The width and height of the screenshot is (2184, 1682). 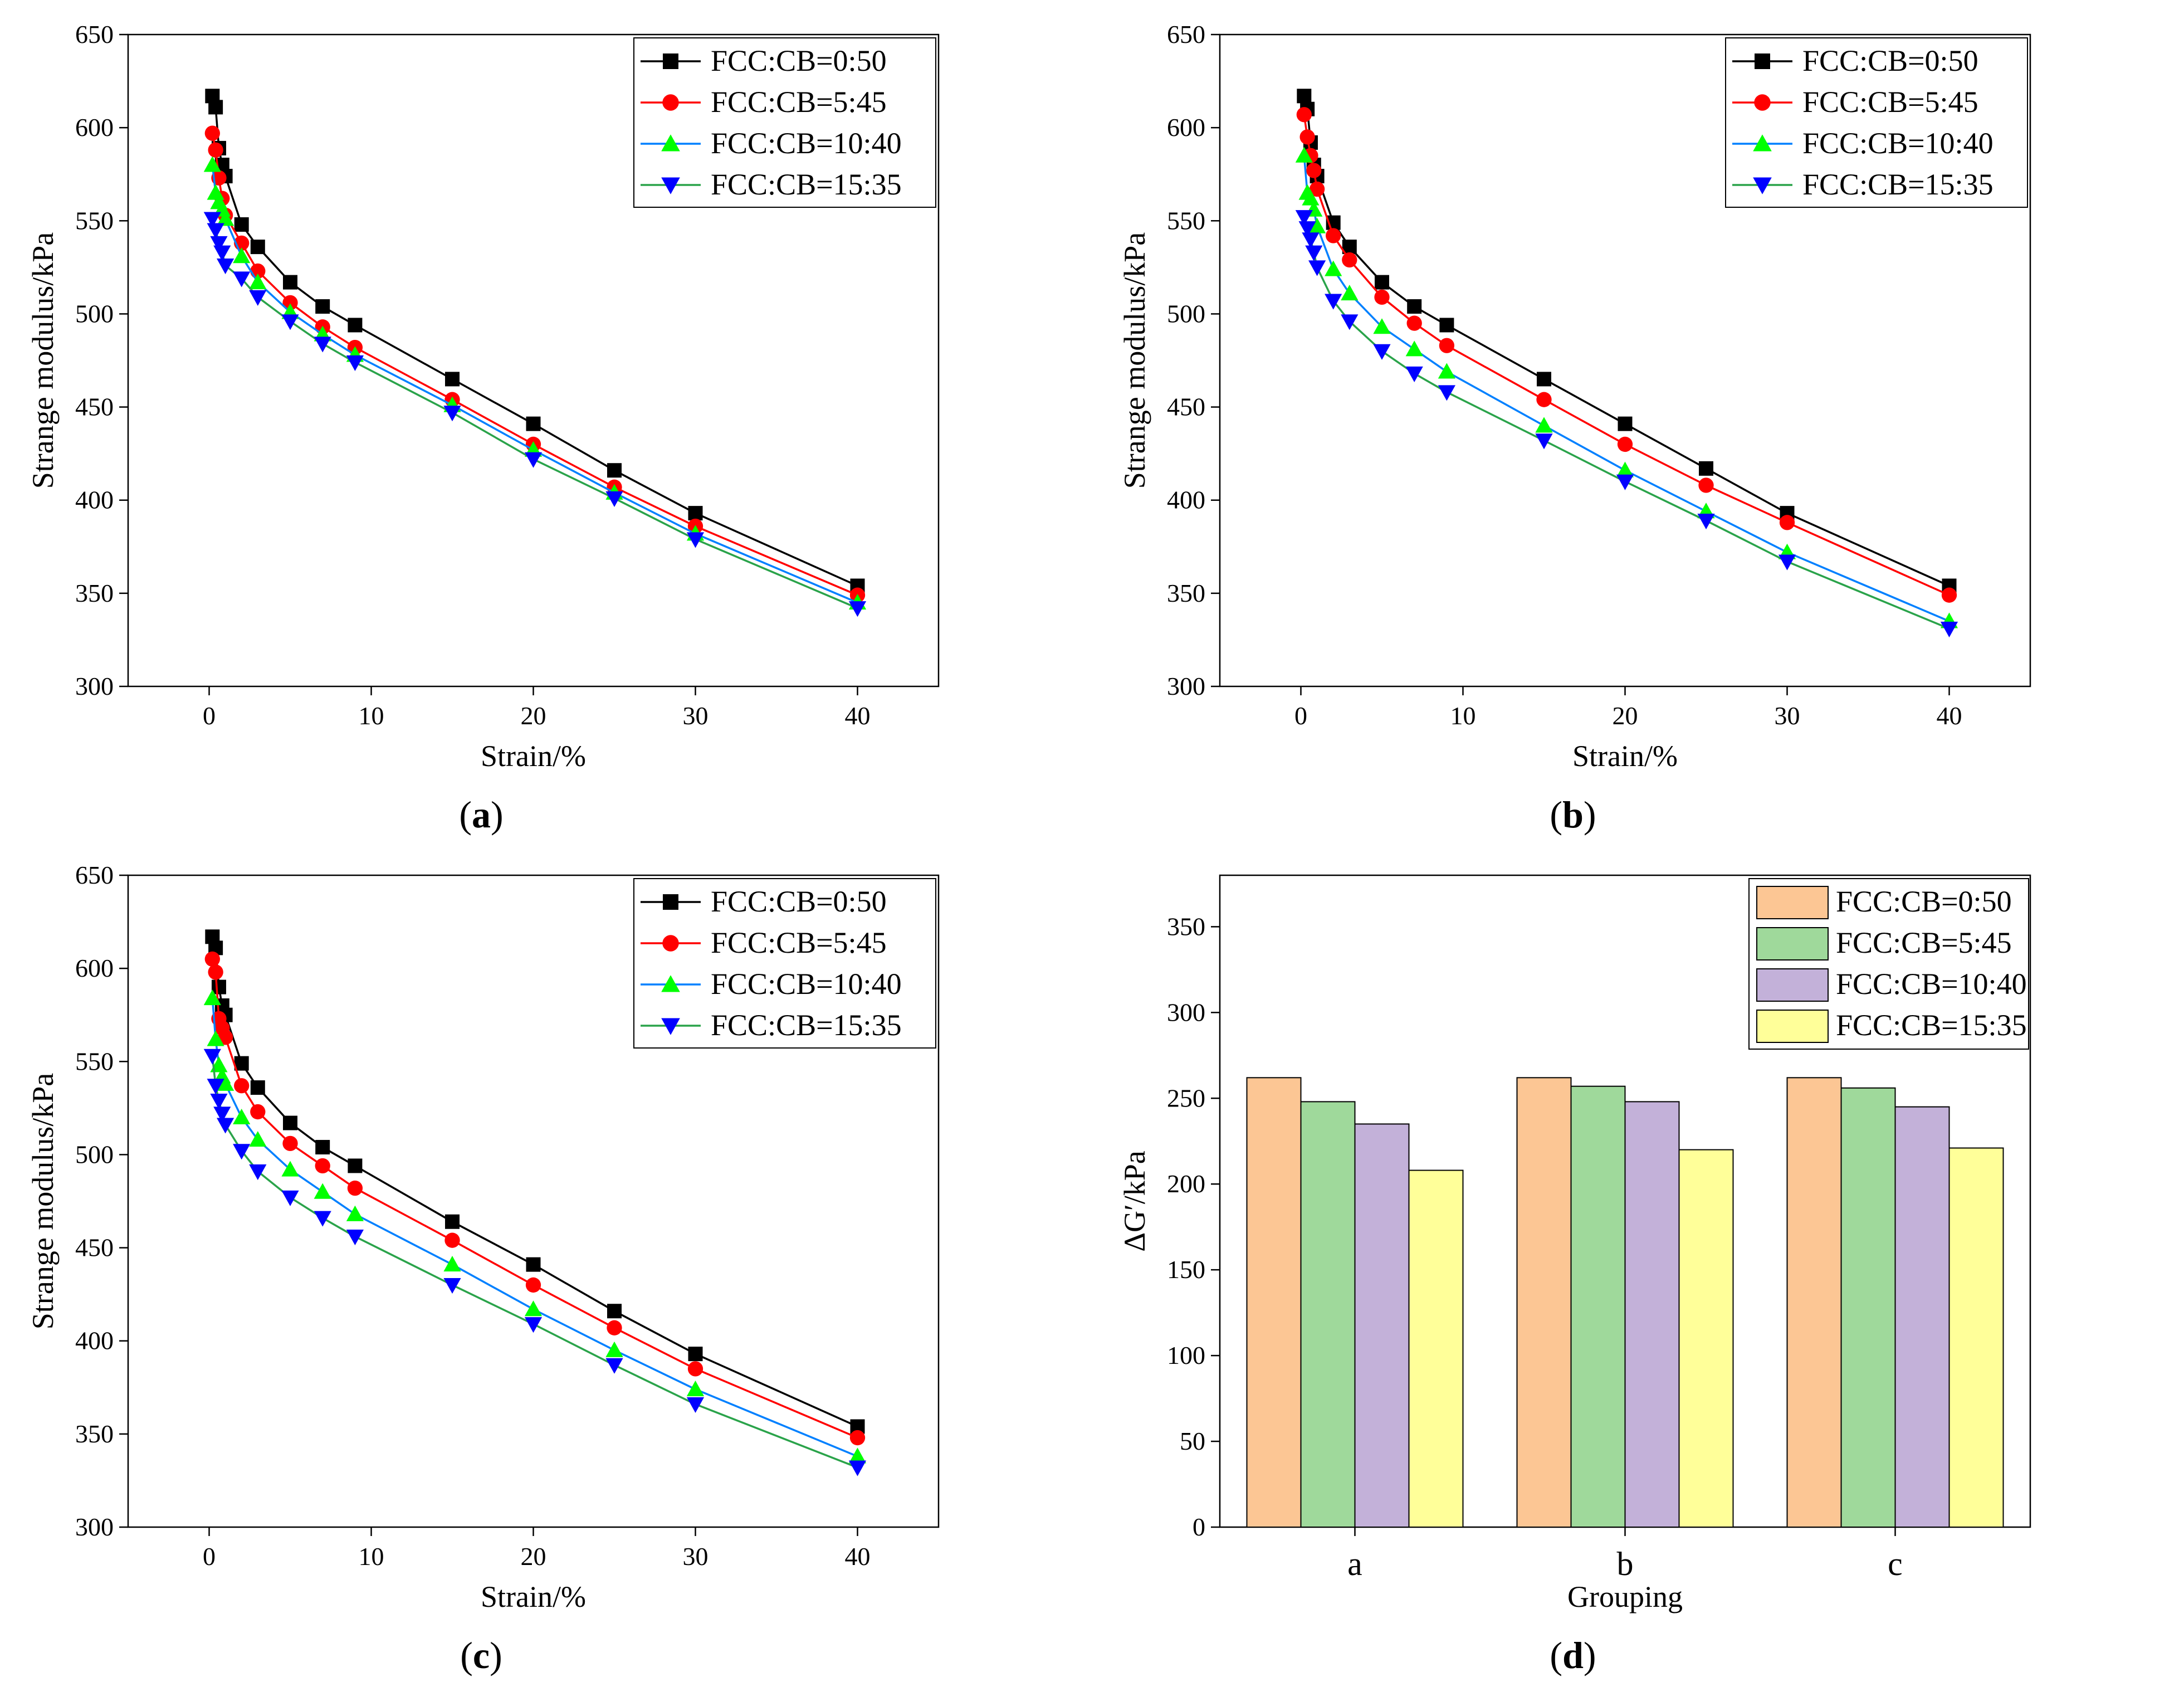 What do you see at coordinates (1573, 815) in the screenshot?
I see `caption-letter: b` at bounding box center [1573, 815].